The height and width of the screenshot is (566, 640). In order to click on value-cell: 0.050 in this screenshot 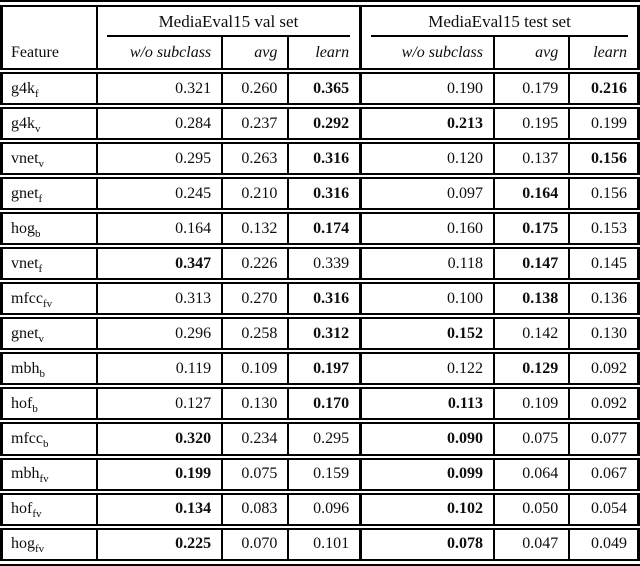, I will do `click(531, 507)`.